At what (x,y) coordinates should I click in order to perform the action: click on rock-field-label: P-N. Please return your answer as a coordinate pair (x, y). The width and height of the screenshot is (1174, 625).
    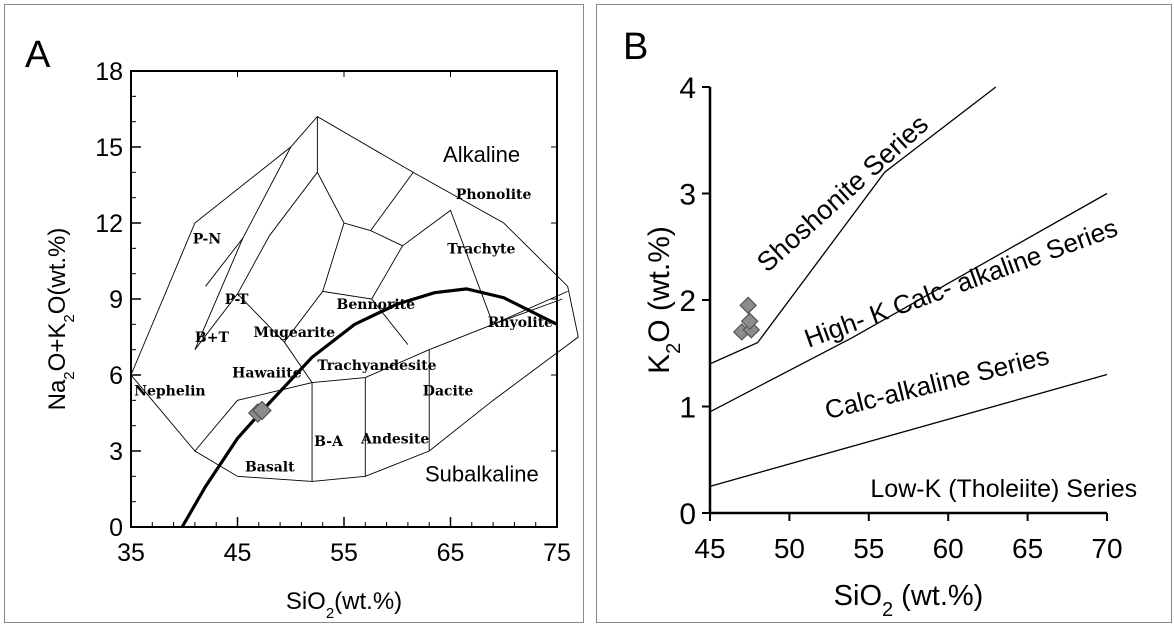
    Looking at the image, I should click on (207, 239).